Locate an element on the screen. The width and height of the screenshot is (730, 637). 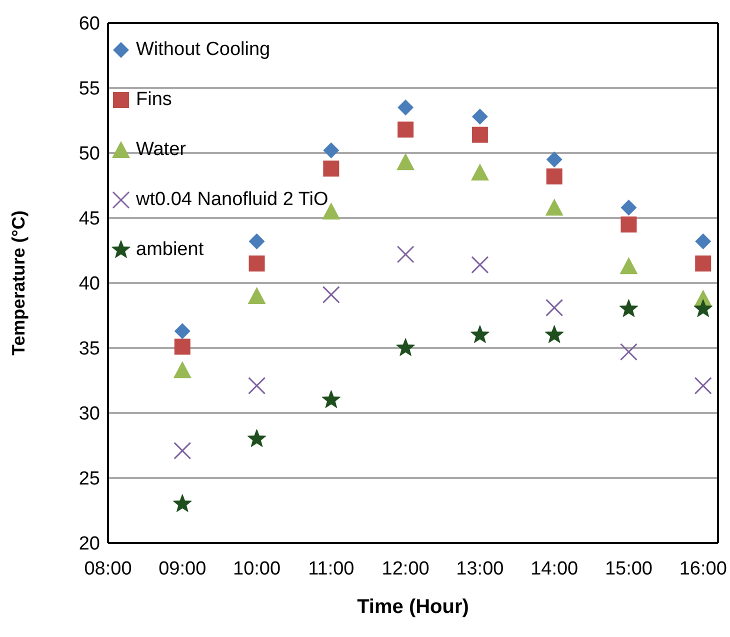
x-tick-label: 09:00 is located at coordinates (182, 569).